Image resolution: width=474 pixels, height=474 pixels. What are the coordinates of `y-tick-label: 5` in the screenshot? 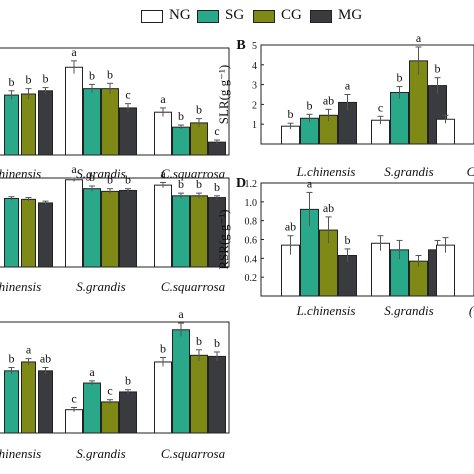 It's located at (254, 46).